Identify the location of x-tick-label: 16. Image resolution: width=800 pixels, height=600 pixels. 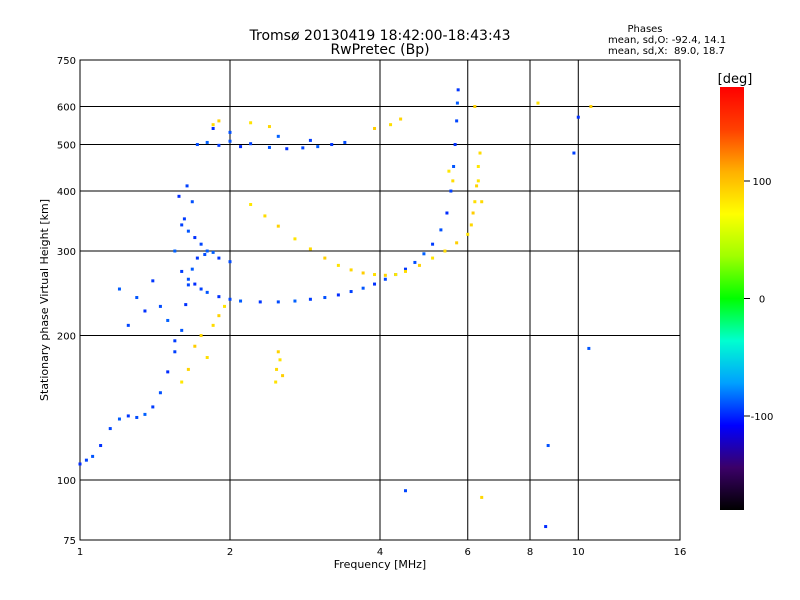
(680, 552).